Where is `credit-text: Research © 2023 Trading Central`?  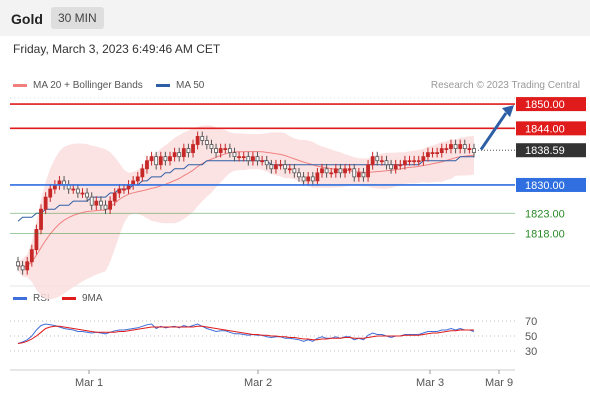 credit-text: Research © 2023 Trading Central is located at coordinates (505, 85).